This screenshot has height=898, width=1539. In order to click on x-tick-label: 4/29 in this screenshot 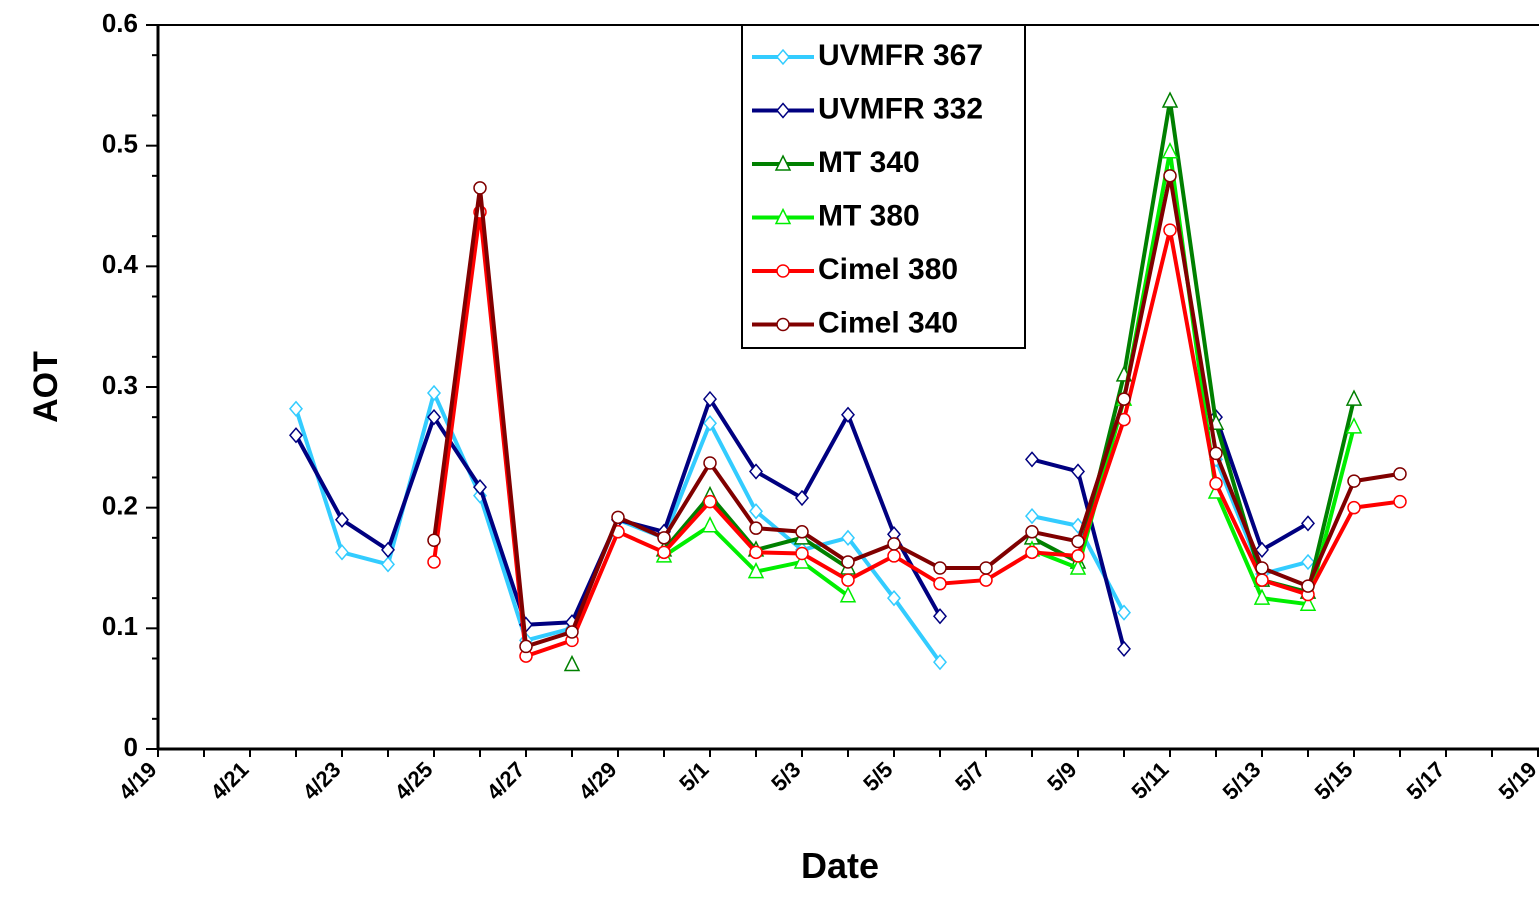, I will do `click(598, 781)`.